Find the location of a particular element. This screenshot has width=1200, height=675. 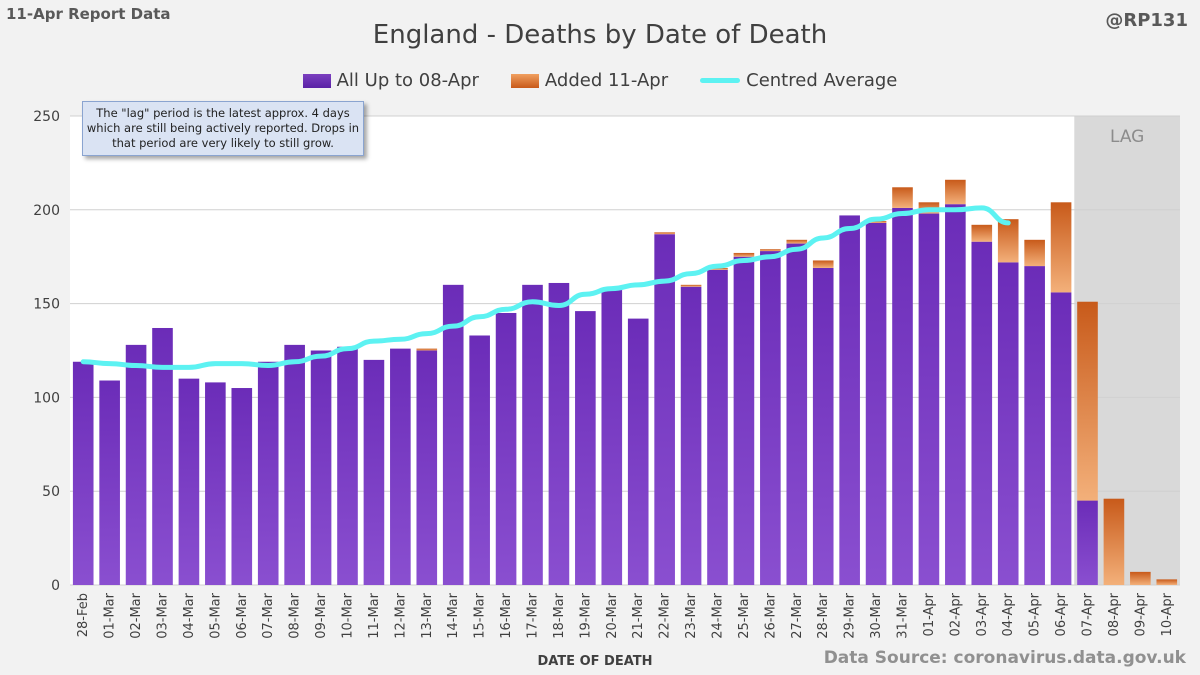

x-tick-label: 28-Mar is located at coordinates (823, 615).